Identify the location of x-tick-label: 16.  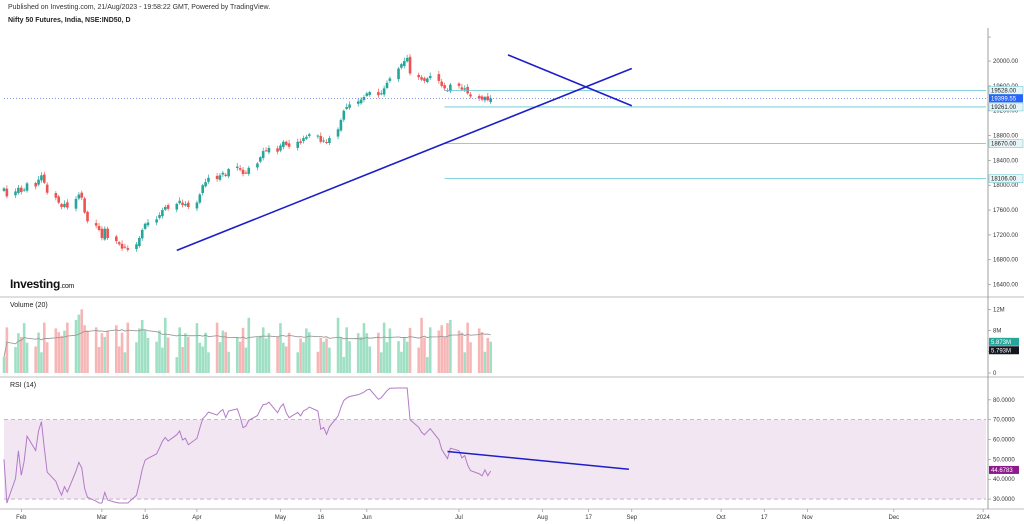
(320, 518).